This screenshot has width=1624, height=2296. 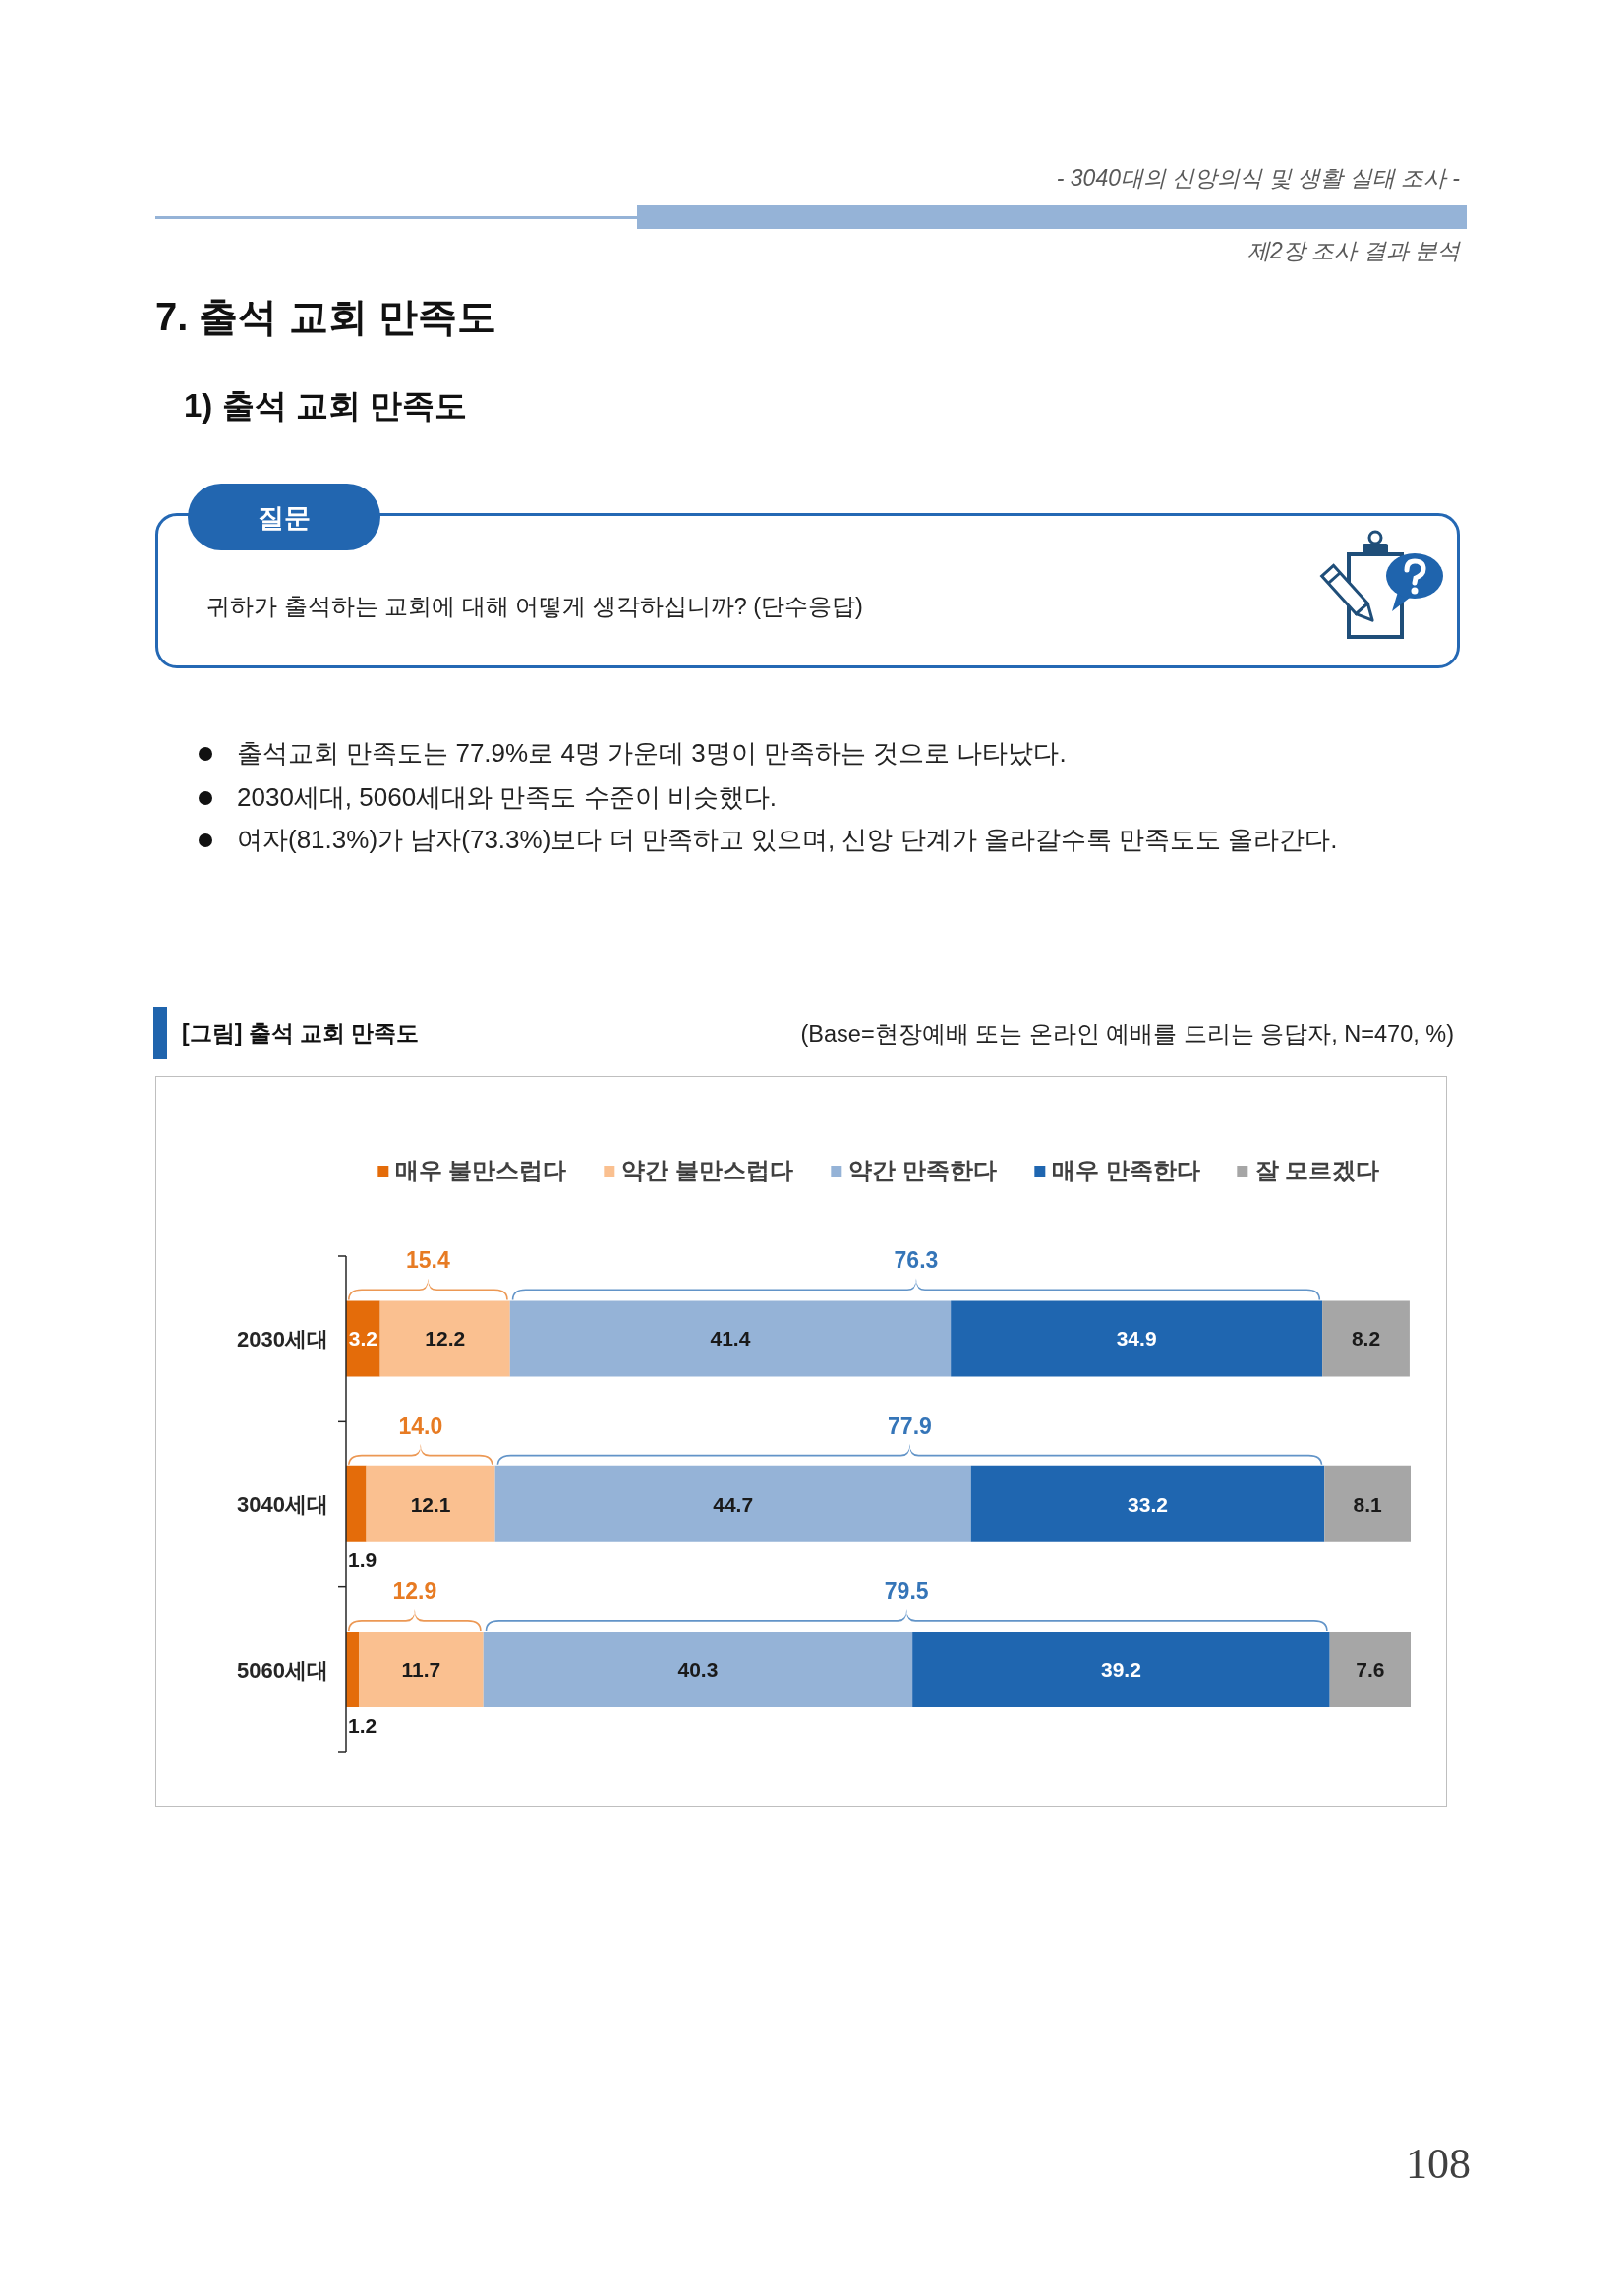 I want to click on chart-subtitle: (Base=현장예배 또는 온라인 예배를 드리는 응답자, N=470, %), so click(x=1127, y=1034).